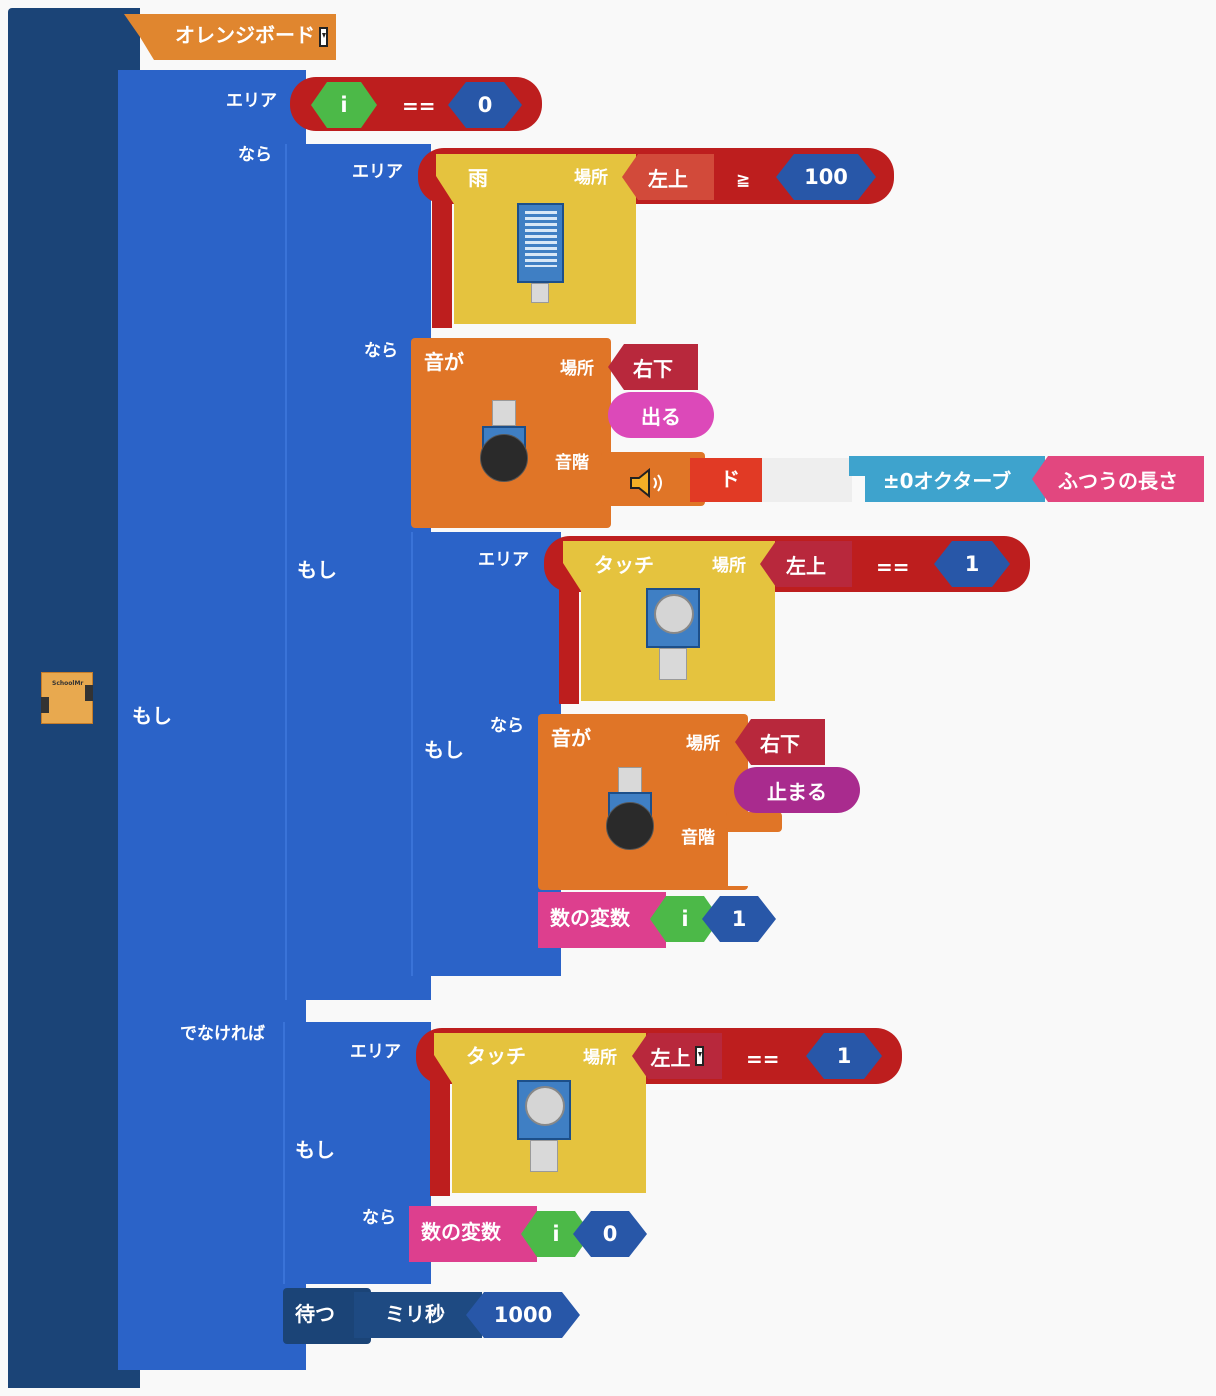 This screenshot has height=1396, width=1216. I want to click on sound-on-scale-label: 音階, so click(572, 463).